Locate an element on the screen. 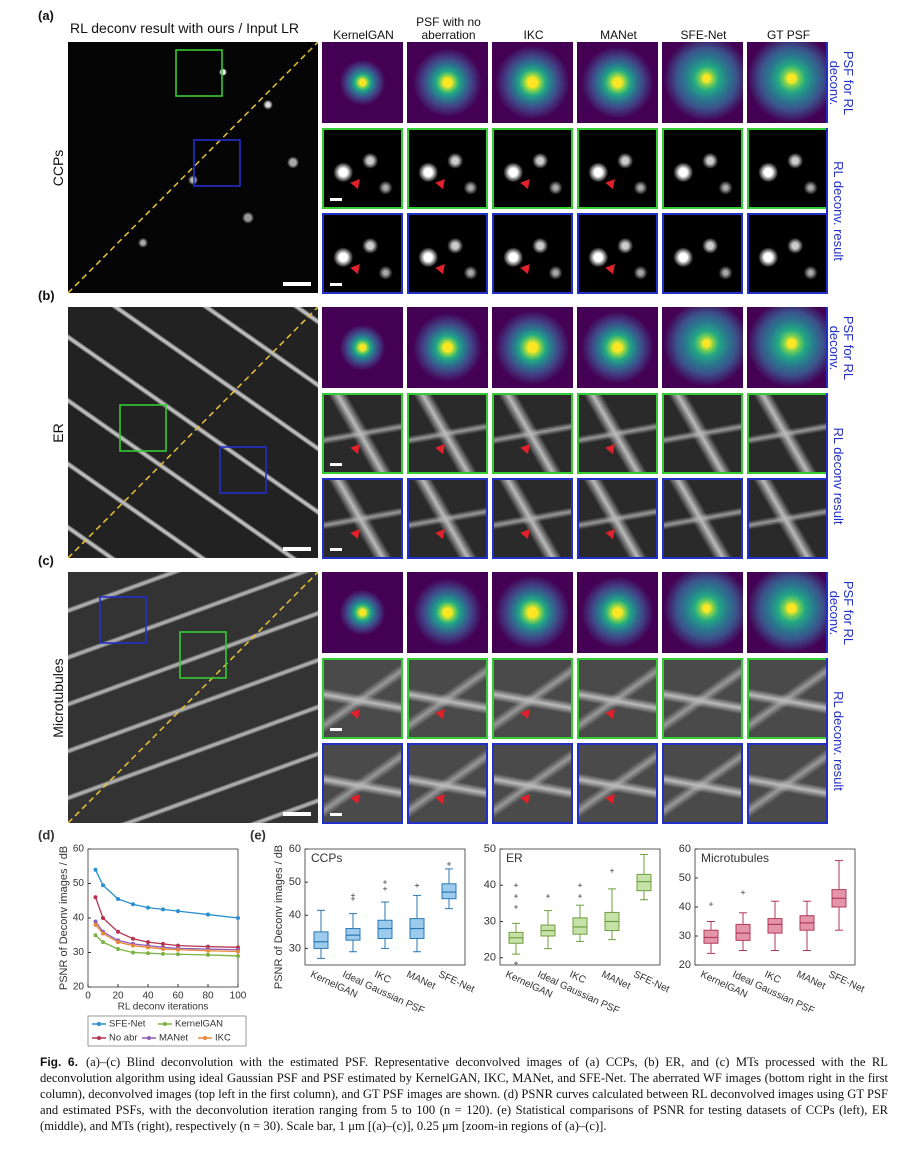 The image size is (900, 1154). x-axis-label: RL deconv iterations is located at coordinates (163, 1007).